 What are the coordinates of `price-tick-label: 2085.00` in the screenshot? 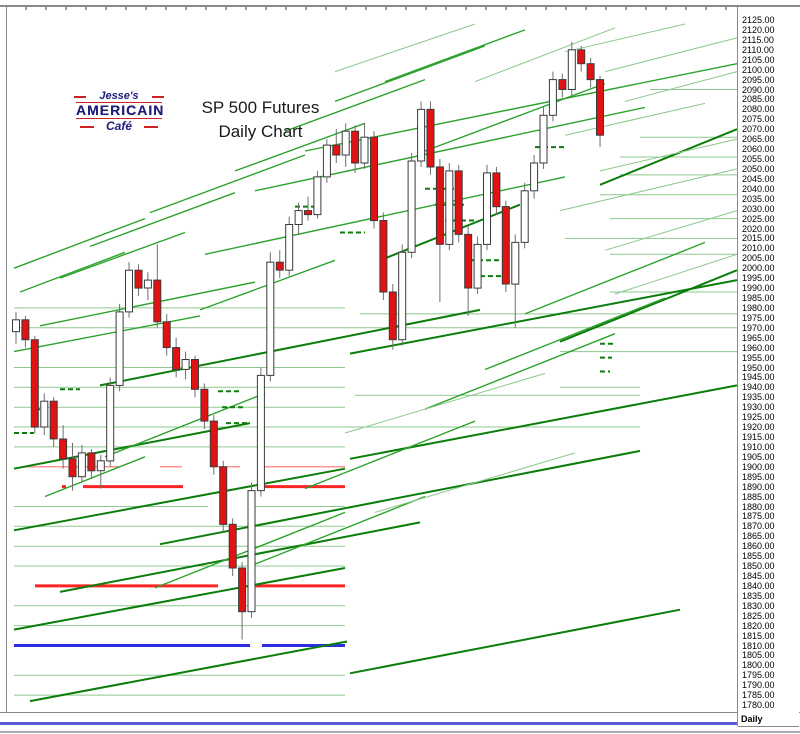 It's located at (758, 99).